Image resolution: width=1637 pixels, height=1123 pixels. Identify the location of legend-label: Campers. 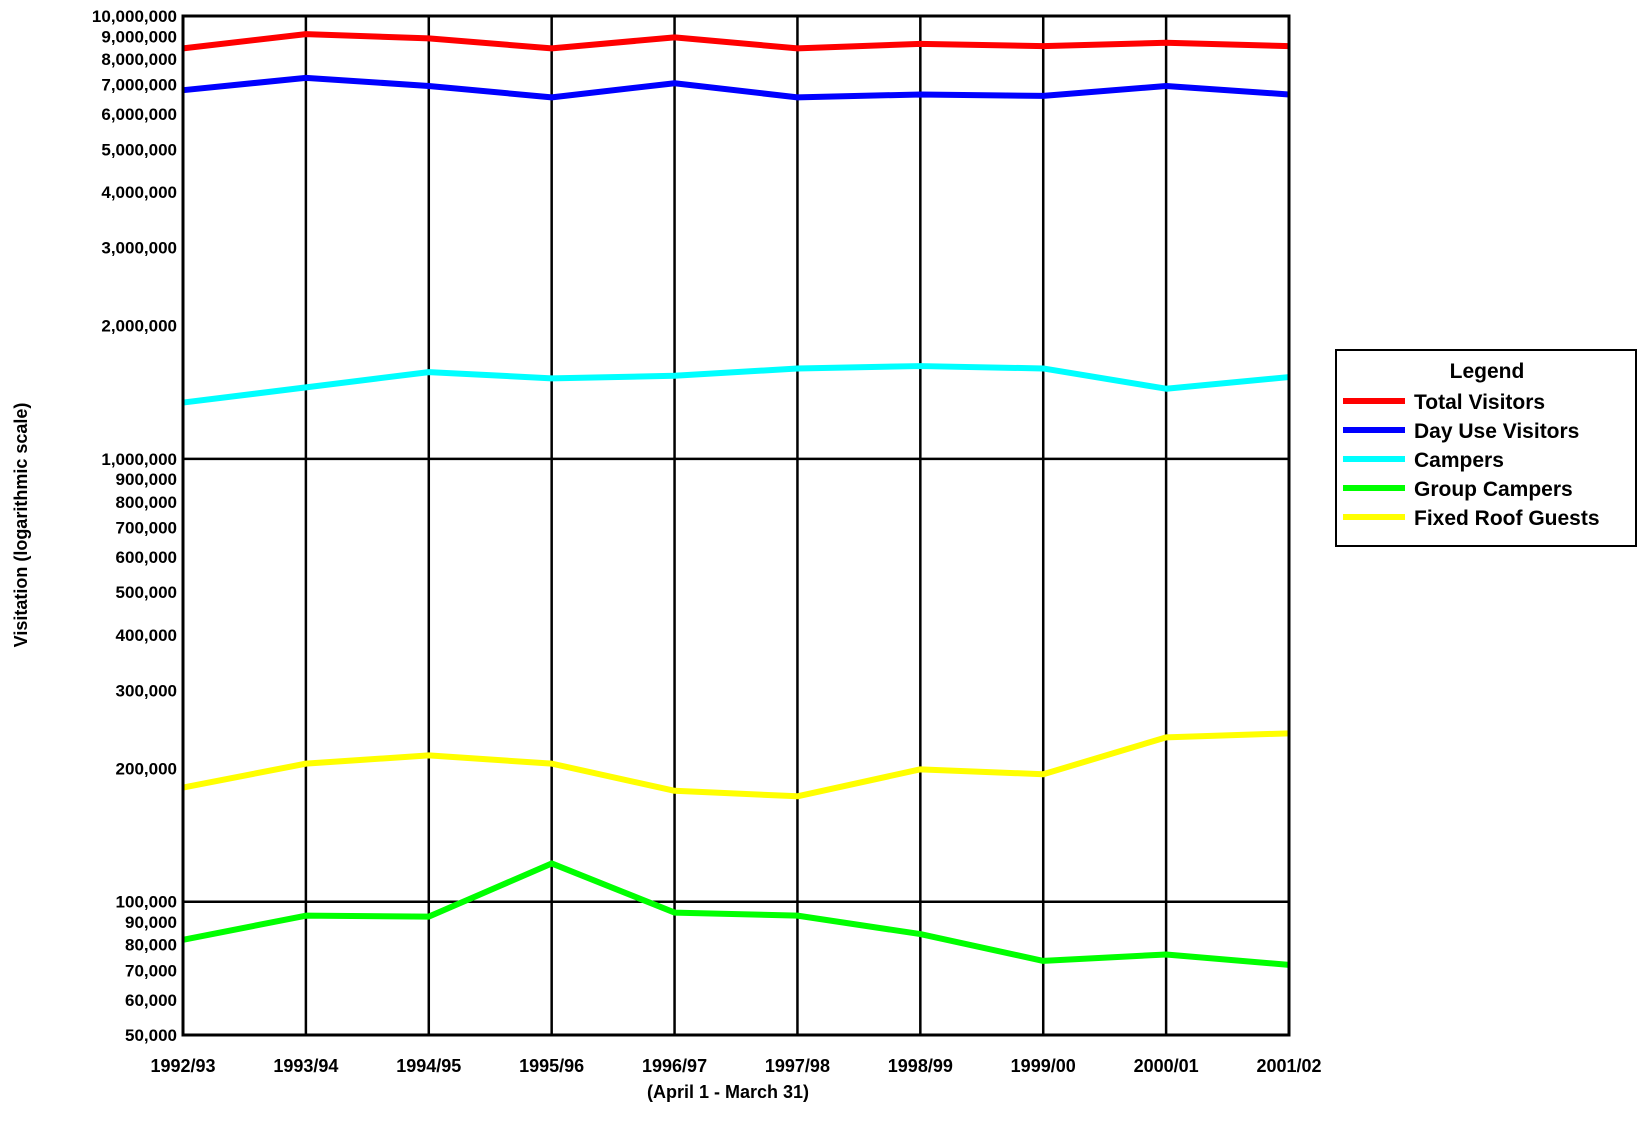
(1459, 460).